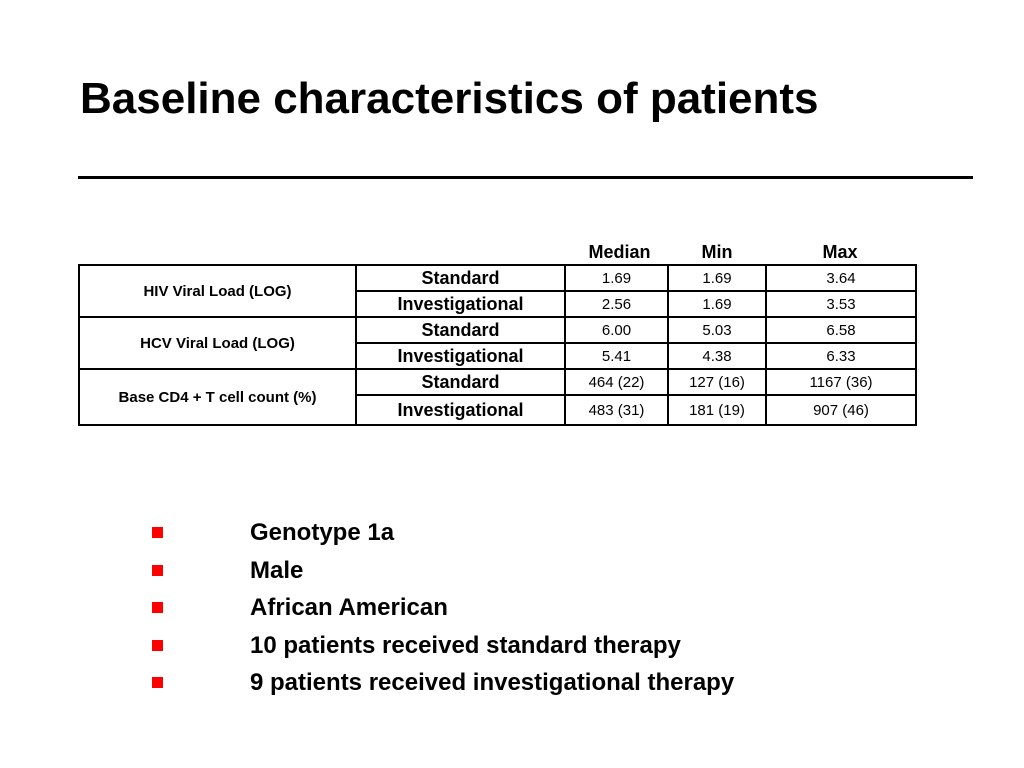 The height and width of the screenshot is (768, 1024). Describe the element at coordinates (525, 177) in the screenshot. I see `title-divider` at that location.